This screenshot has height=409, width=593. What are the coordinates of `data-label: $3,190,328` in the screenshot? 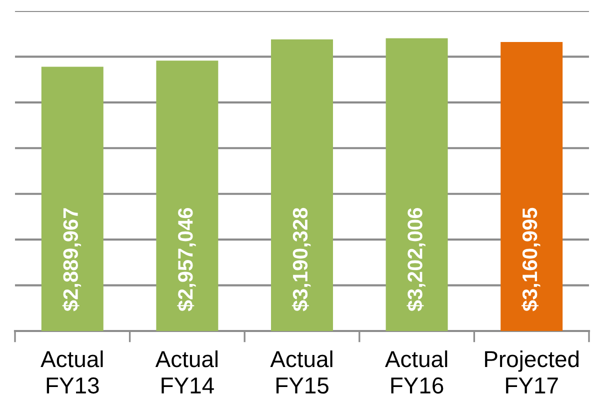 It's located at (301, 260).